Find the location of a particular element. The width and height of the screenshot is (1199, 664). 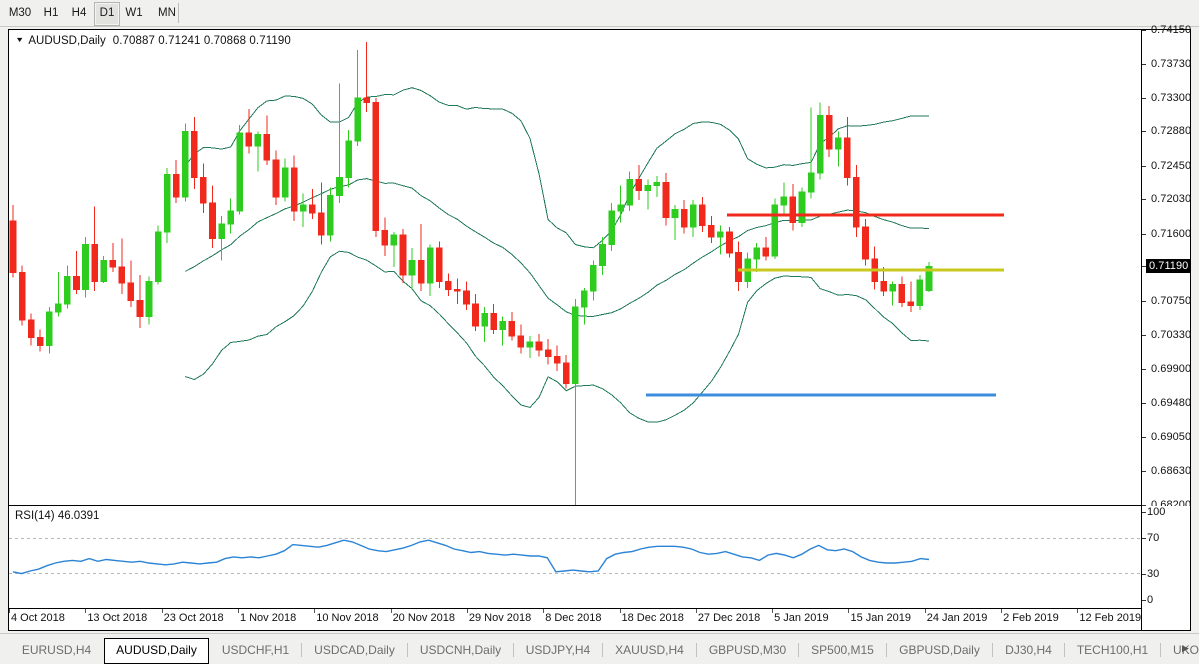

timeframe-w1-button: W1 is located at coordinates (134, 13).